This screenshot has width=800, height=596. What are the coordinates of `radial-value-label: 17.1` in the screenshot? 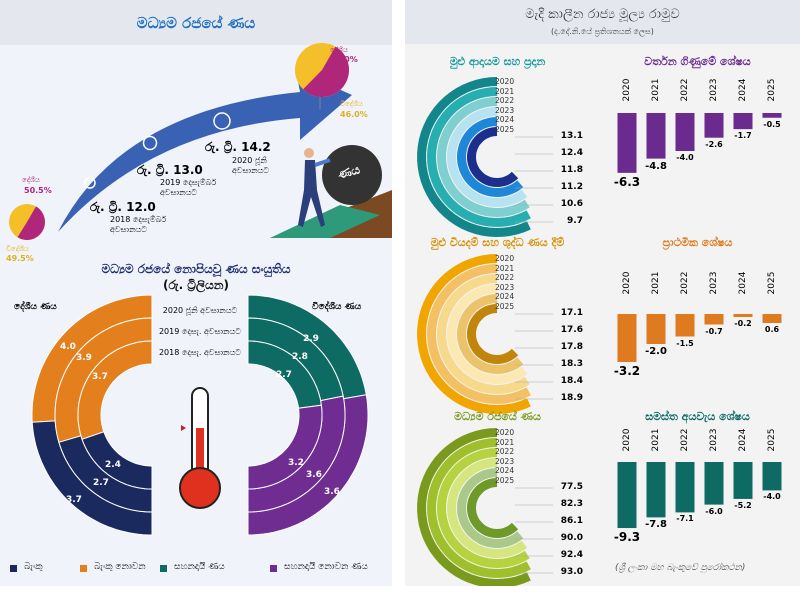 It's located at (571, 313).